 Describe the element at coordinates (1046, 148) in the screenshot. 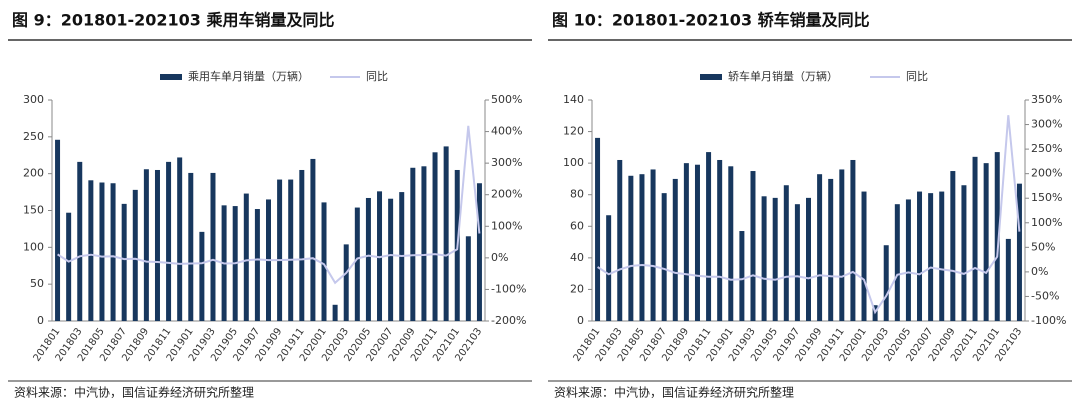

I see `y2-tick-label: 250%` at that location.